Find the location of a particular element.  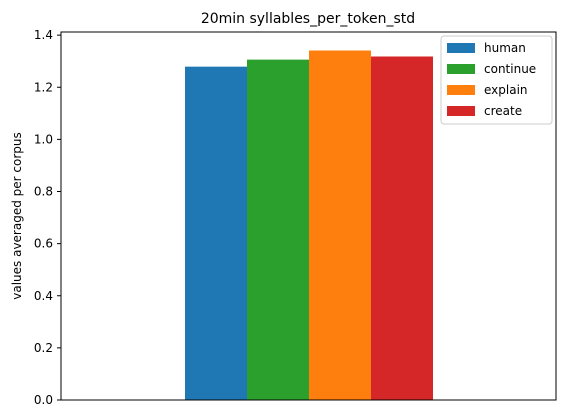

legend-label-human: human is located at coordinates (505, 48).